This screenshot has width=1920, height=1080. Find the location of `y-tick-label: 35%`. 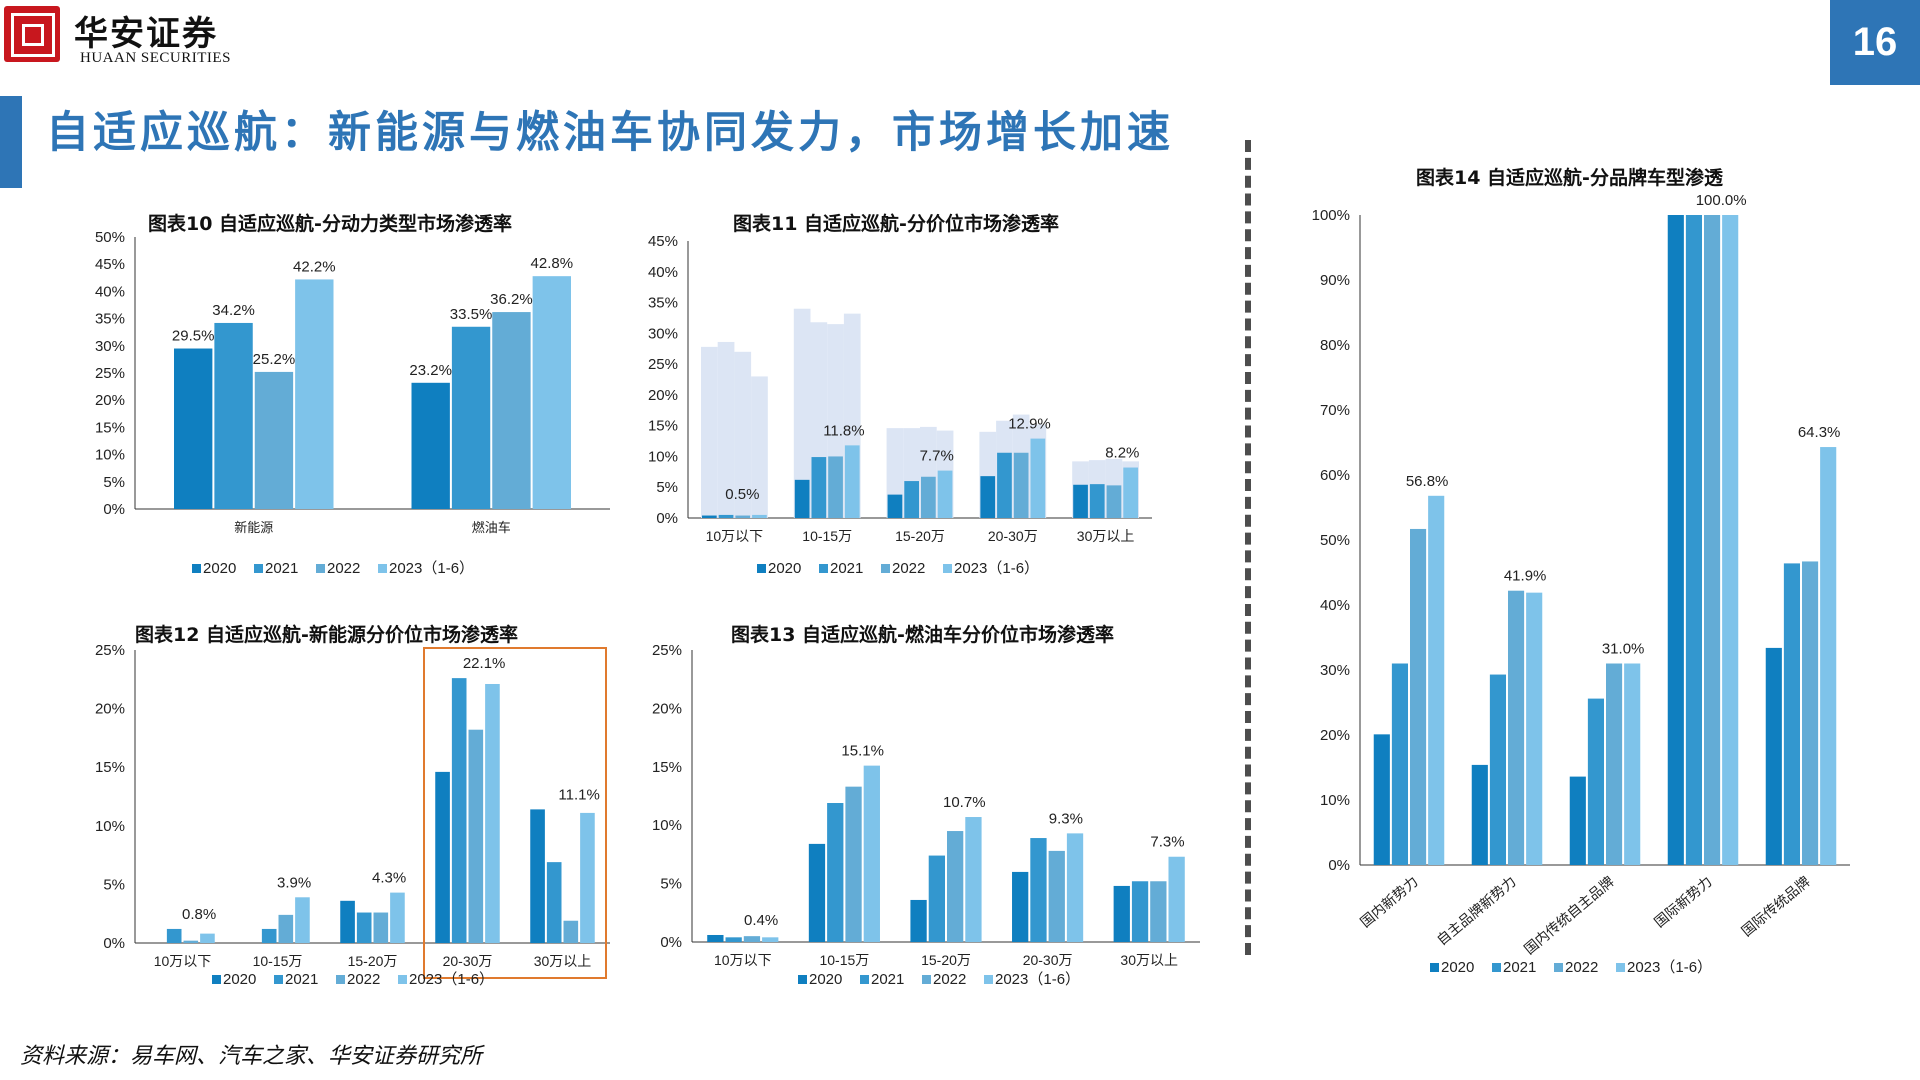

y-tick-label: 35% is located at coordinates (110, 319).